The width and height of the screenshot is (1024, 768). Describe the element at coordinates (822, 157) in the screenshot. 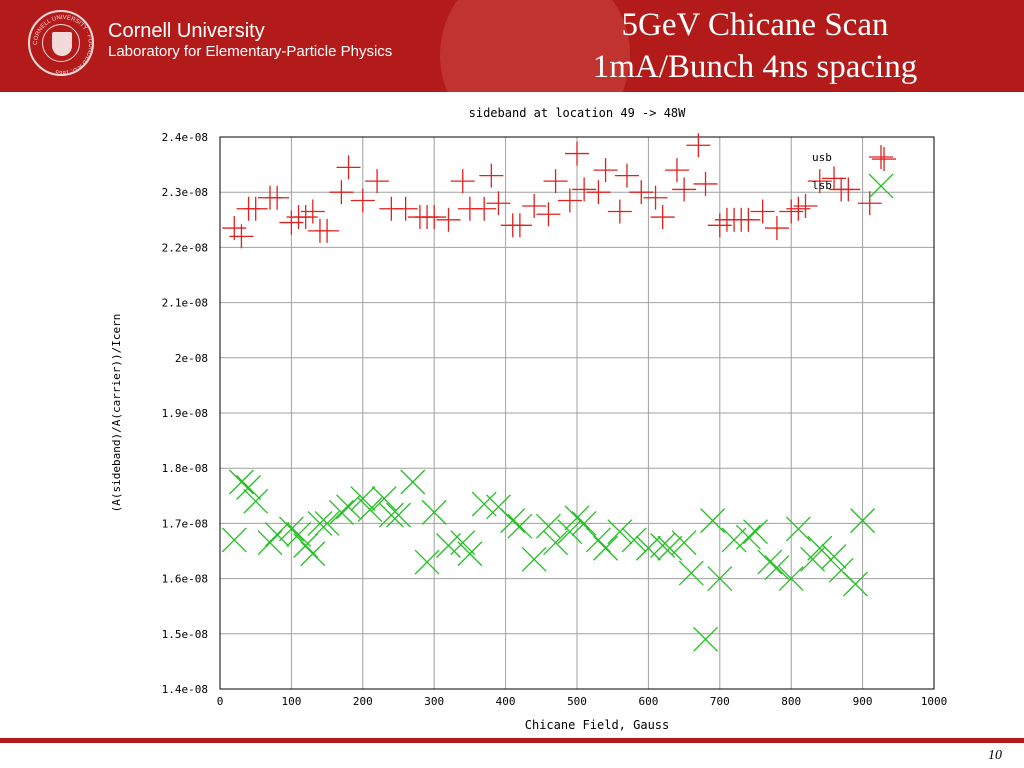

I see `legend-label-usb: usb` at that location.